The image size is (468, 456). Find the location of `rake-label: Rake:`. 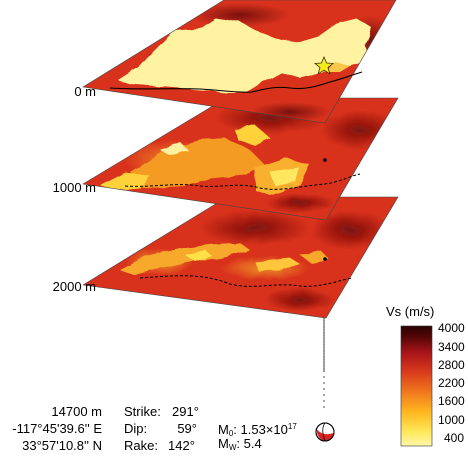

rake-label: Rake: is located at coordinates (141, 445).